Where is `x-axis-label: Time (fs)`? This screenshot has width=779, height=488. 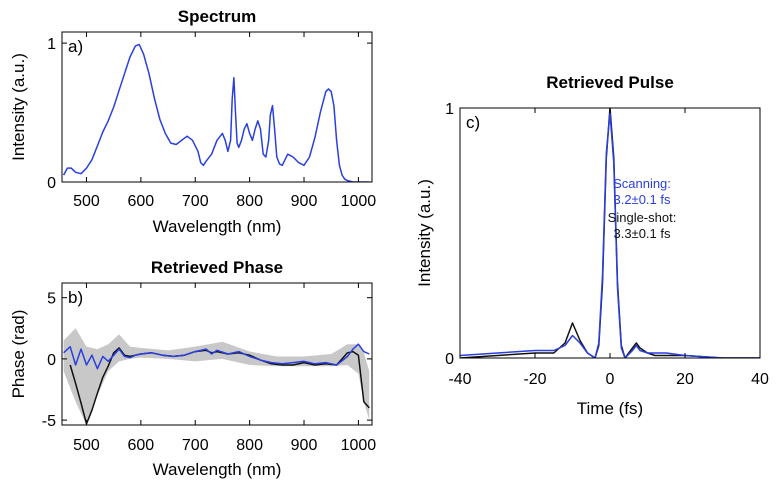
x-axis-label: Time (fs) is located at coordinates (610, 408).